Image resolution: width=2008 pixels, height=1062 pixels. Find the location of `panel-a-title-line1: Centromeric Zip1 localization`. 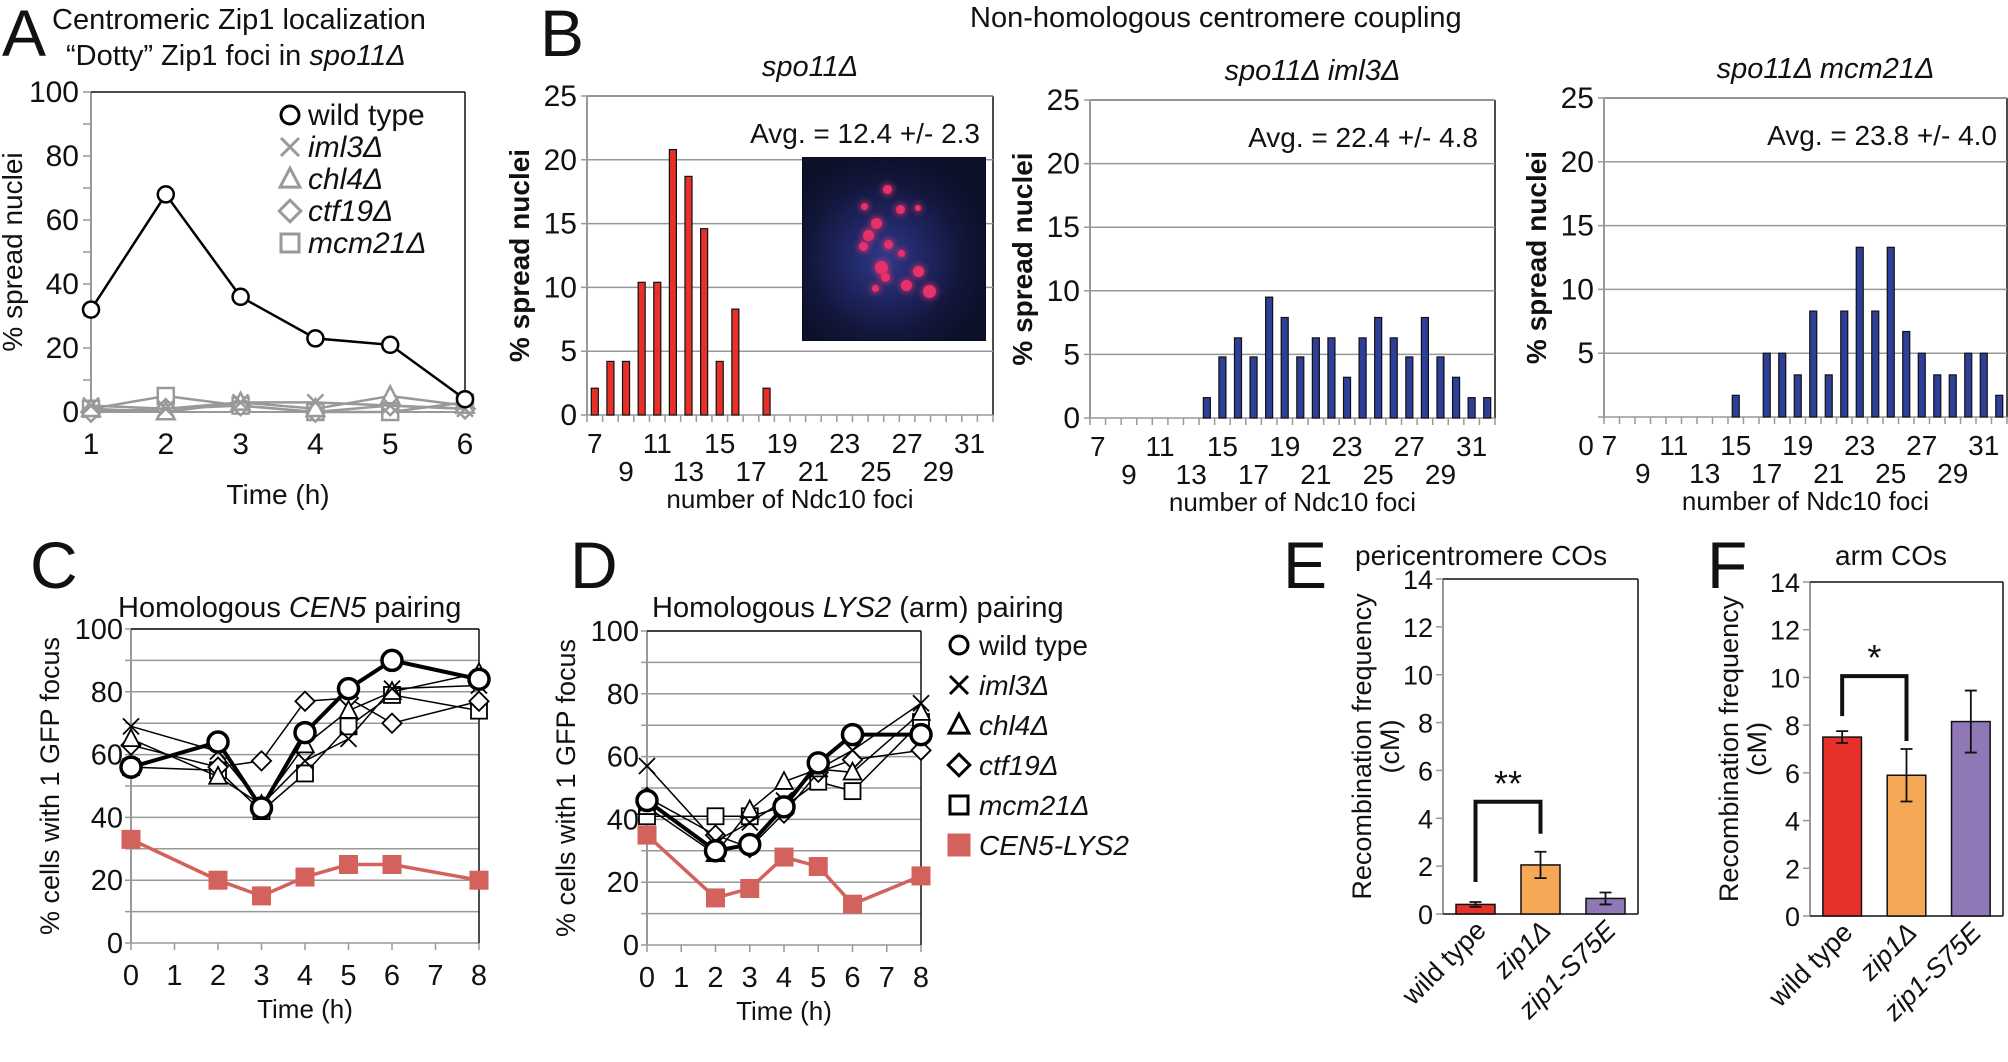

panel-a-title-line1: Centromeric Zip1 localization is located at coordinates (239, 20).